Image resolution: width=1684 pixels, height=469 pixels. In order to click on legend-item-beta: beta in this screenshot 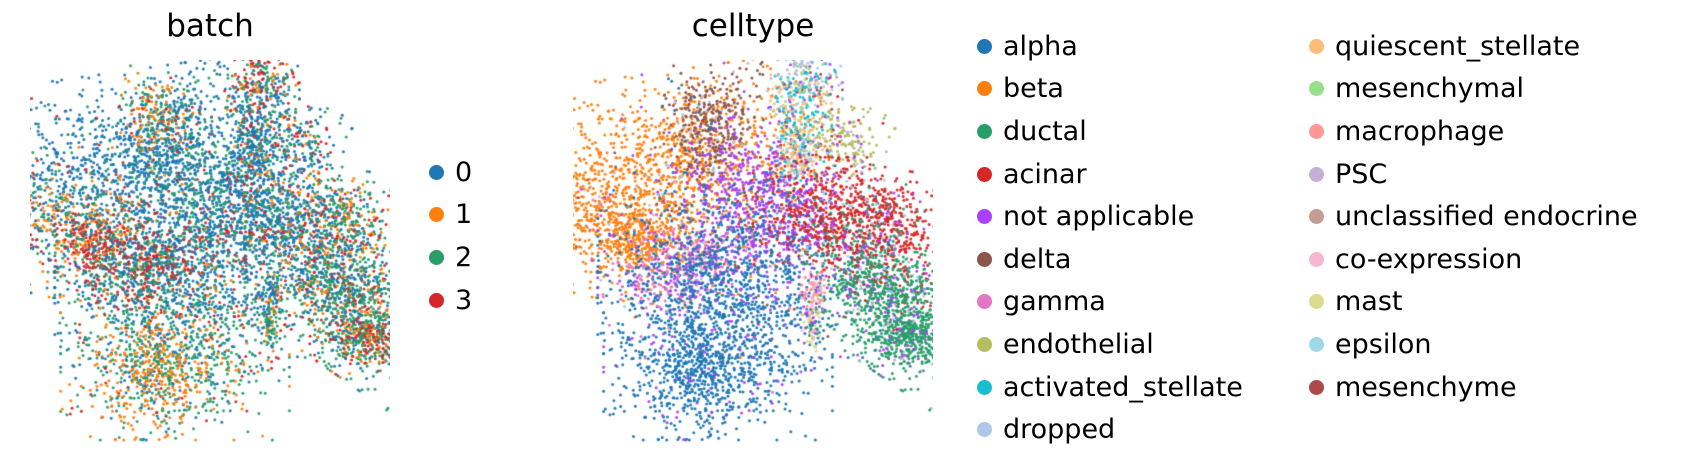, I will do `click(1110, 89)`.